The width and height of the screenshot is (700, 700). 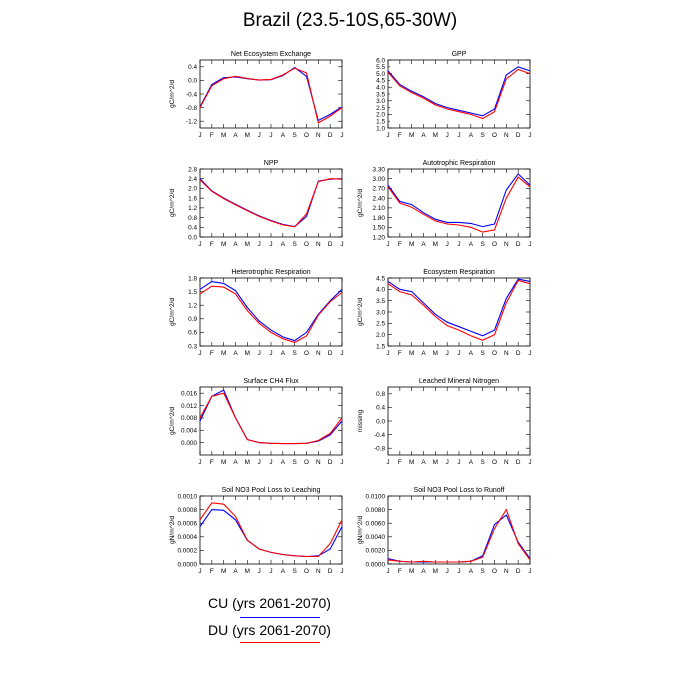 I want to click on y-tick-label: 3.5, so click(x=380, y=94).